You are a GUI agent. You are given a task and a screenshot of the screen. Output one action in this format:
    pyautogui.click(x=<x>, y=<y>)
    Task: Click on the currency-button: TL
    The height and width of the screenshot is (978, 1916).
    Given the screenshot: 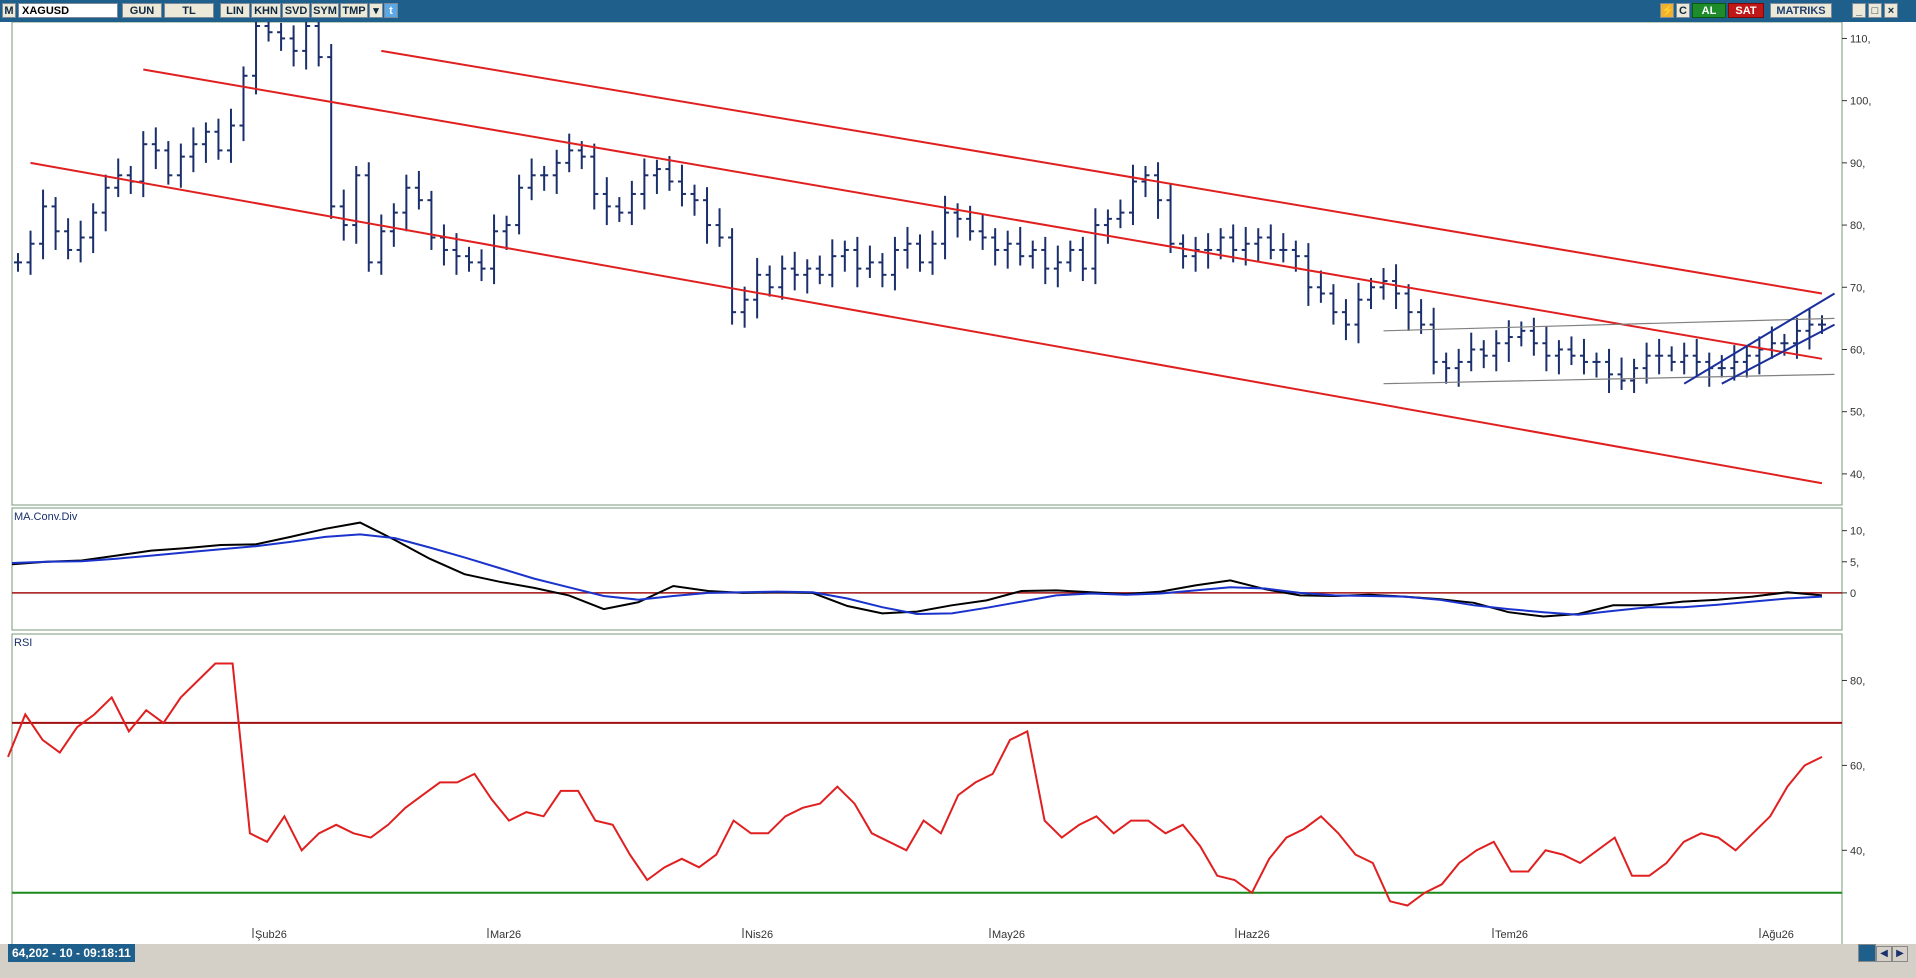 What is the action you would take?
    pyautogui.click(x=189, y=10)
    